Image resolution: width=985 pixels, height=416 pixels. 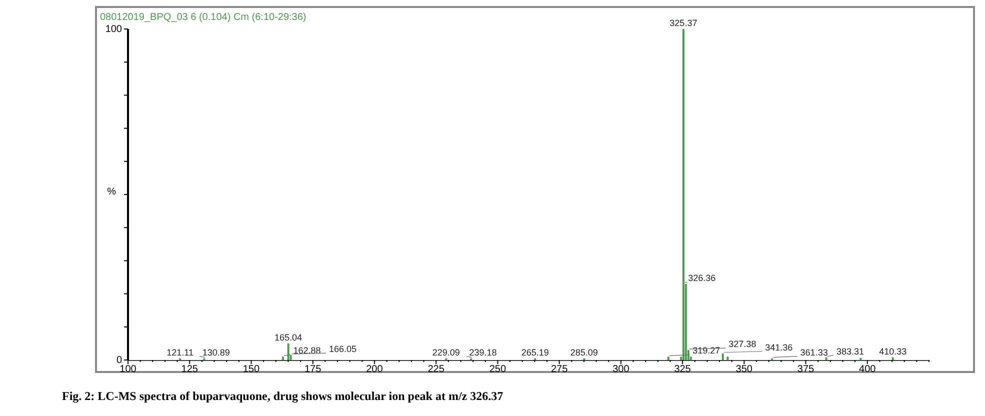 I want to click on x-tick-label: 225, so click(x=436, y=369).